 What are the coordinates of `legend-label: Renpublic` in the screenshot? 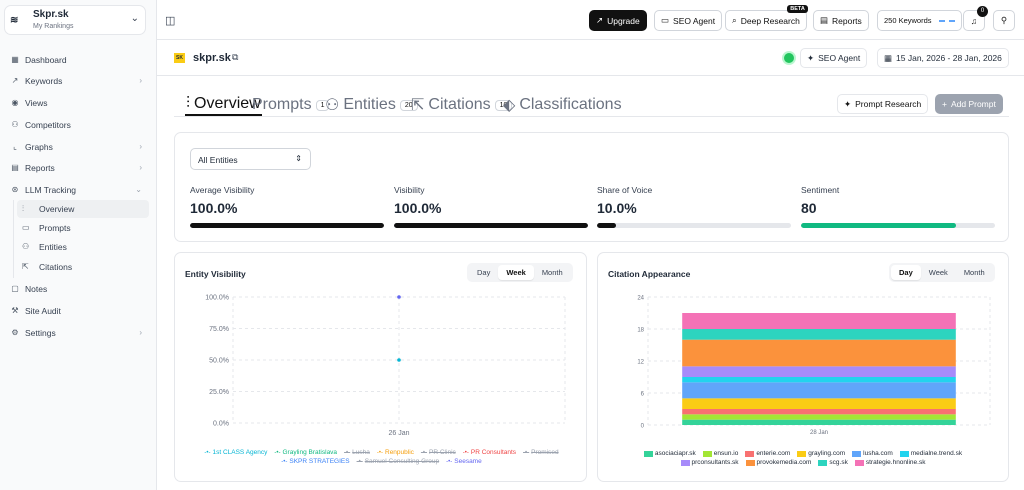 It's located at (399, 452).